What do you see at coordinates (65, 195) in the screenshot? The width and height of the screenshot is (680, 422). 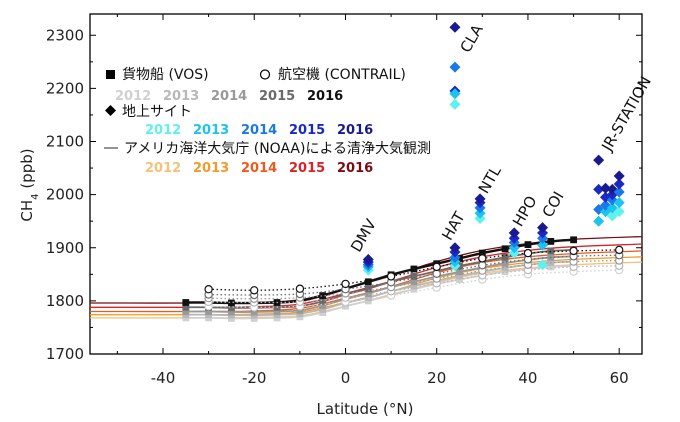 I see `y-tick-label-2000: 2000` at bounding box center [65, 195].